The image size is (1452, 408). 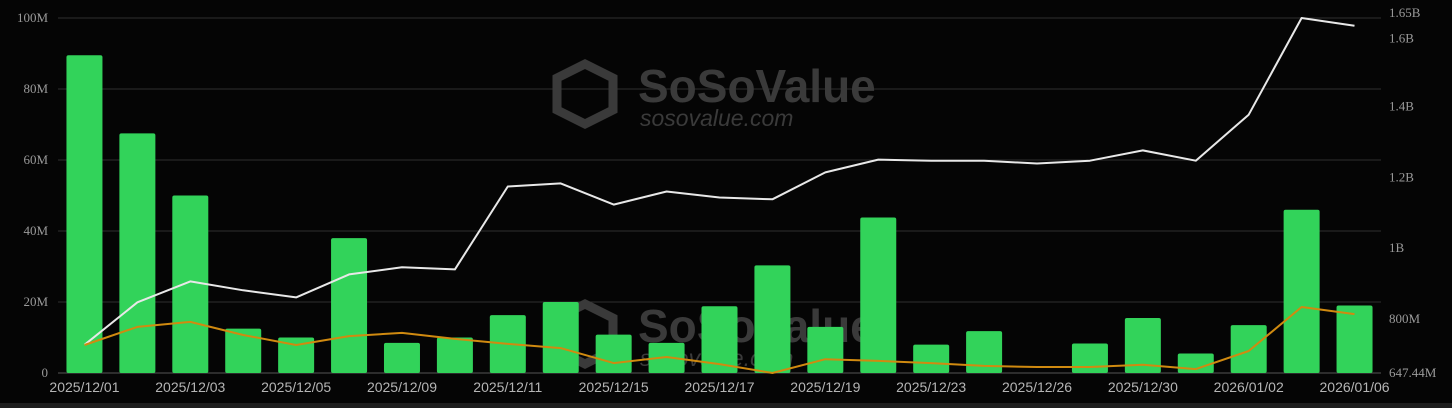 I want to click on right-tick-label: 647.44M, so click(x=1413, y=372).